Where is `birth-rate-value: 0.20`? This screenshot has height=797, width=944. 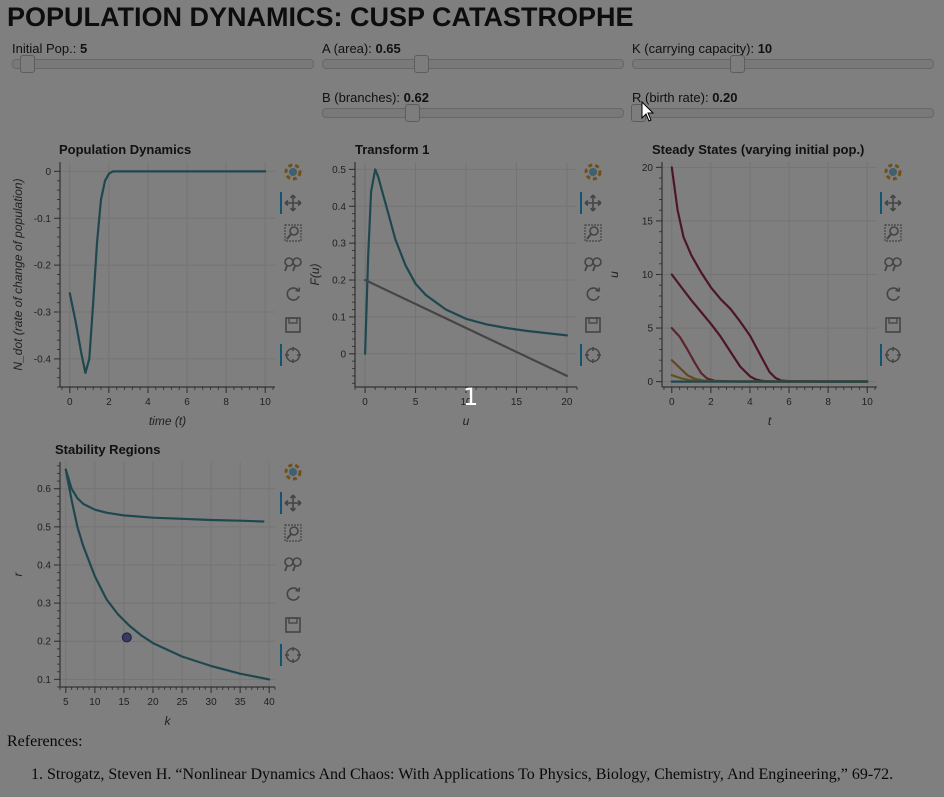
birth-rate-value: 0.20 is located at coordinates (725, 97).